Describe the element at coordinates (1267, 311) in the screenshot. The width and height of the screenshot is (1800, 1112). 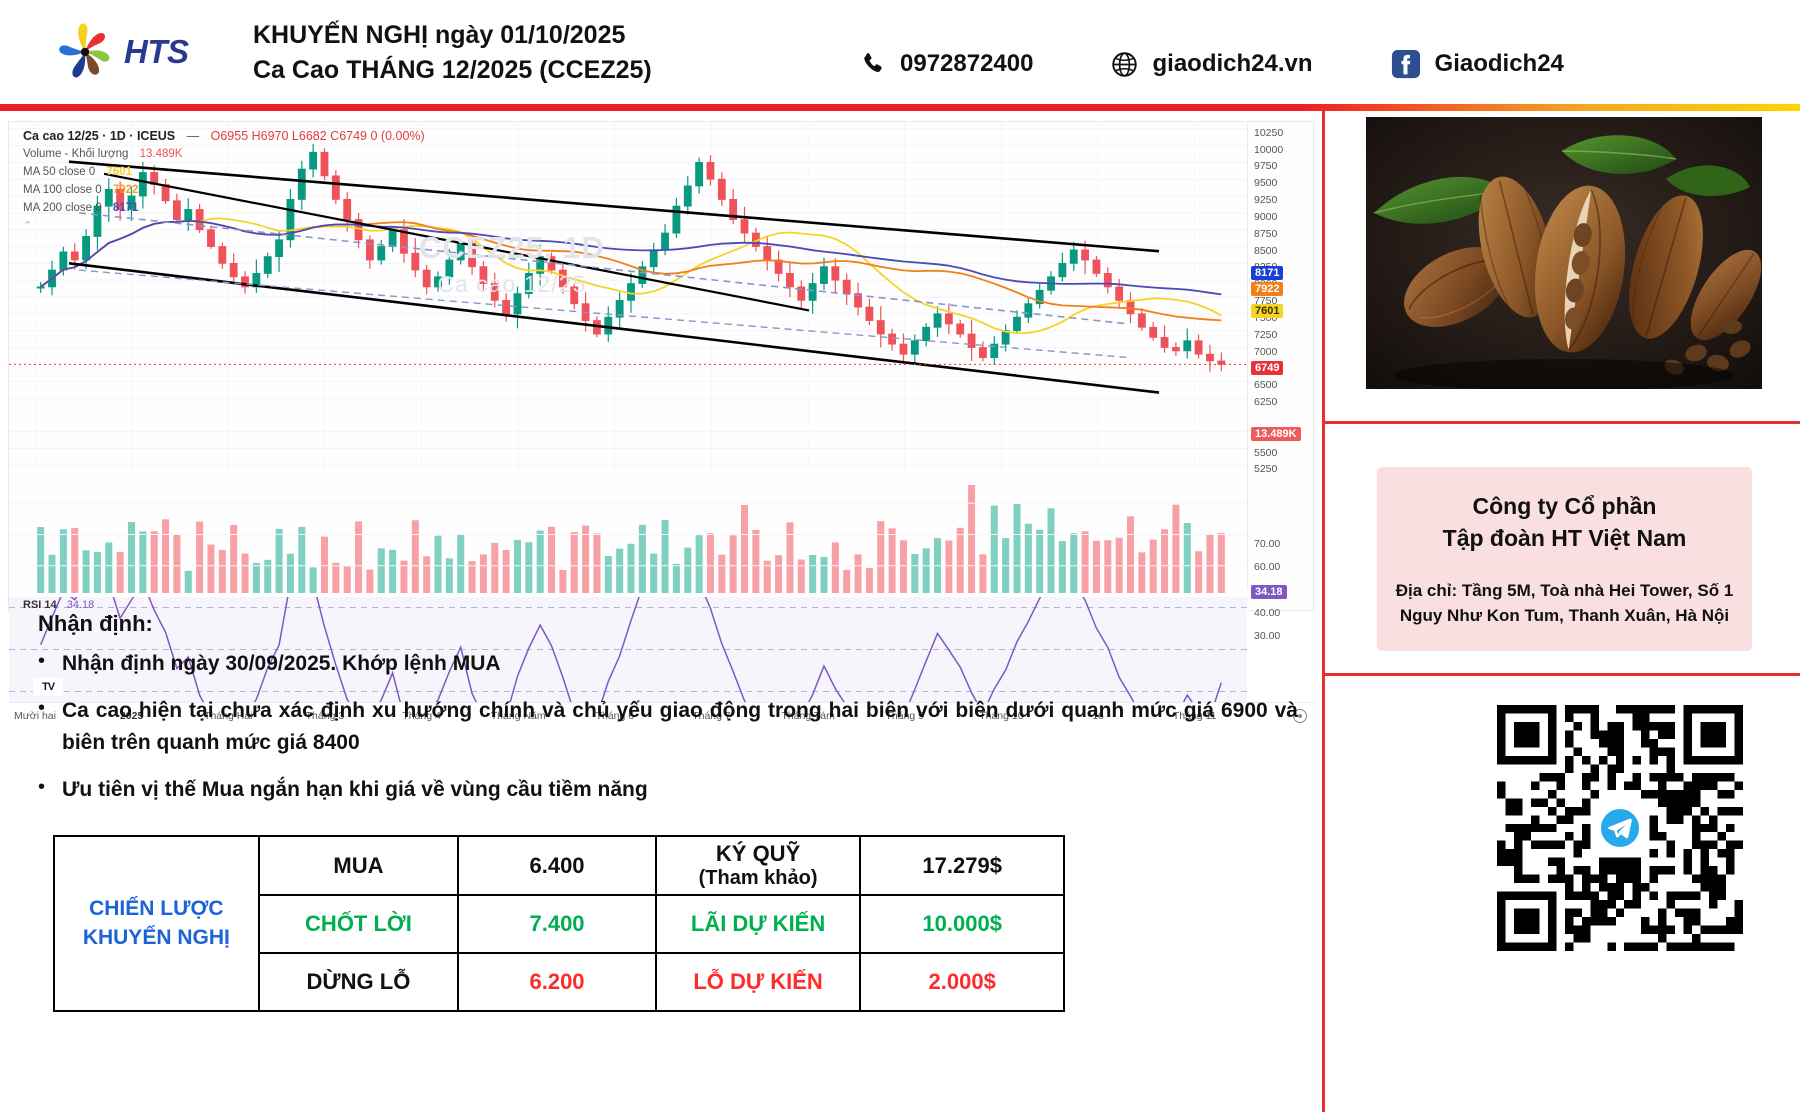
I see `ma50-price-tag: 7601` at that location.